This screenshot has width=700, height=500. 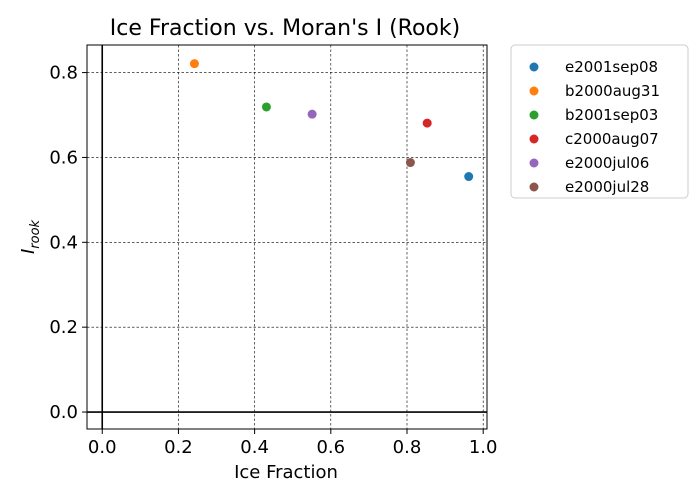 I want to click on data-point-e2000jul28, so click(x=410, y=163).